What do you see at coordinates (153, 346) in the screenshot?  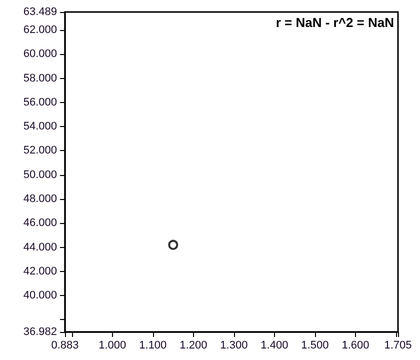 I see `x-tick-label: 1.100` at bounding box center [153, 346].